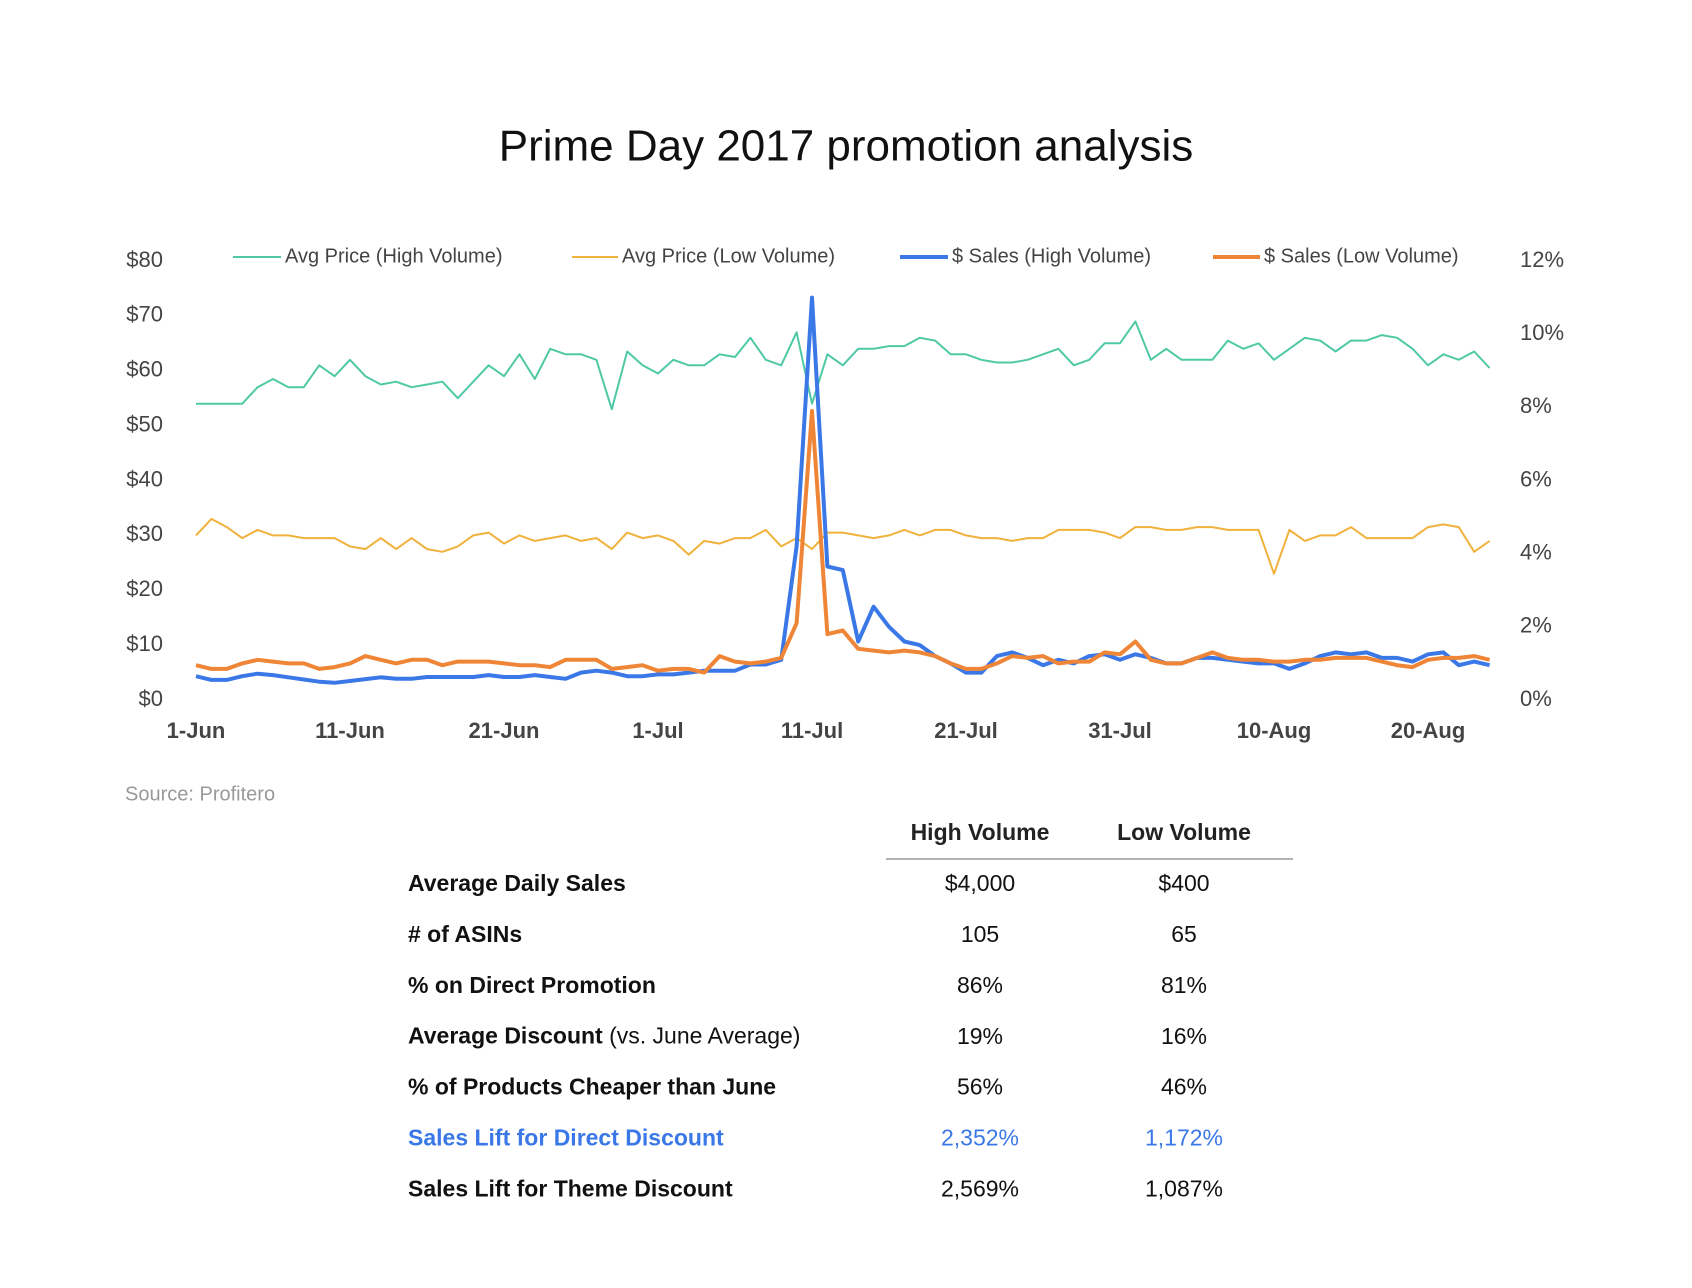 The width and height of the screenshot is (1692, 1288). Describe the element at coordinates (394, 256) in the screenshot. I see `legend-label: Avg Price (High Volume)` at that location.